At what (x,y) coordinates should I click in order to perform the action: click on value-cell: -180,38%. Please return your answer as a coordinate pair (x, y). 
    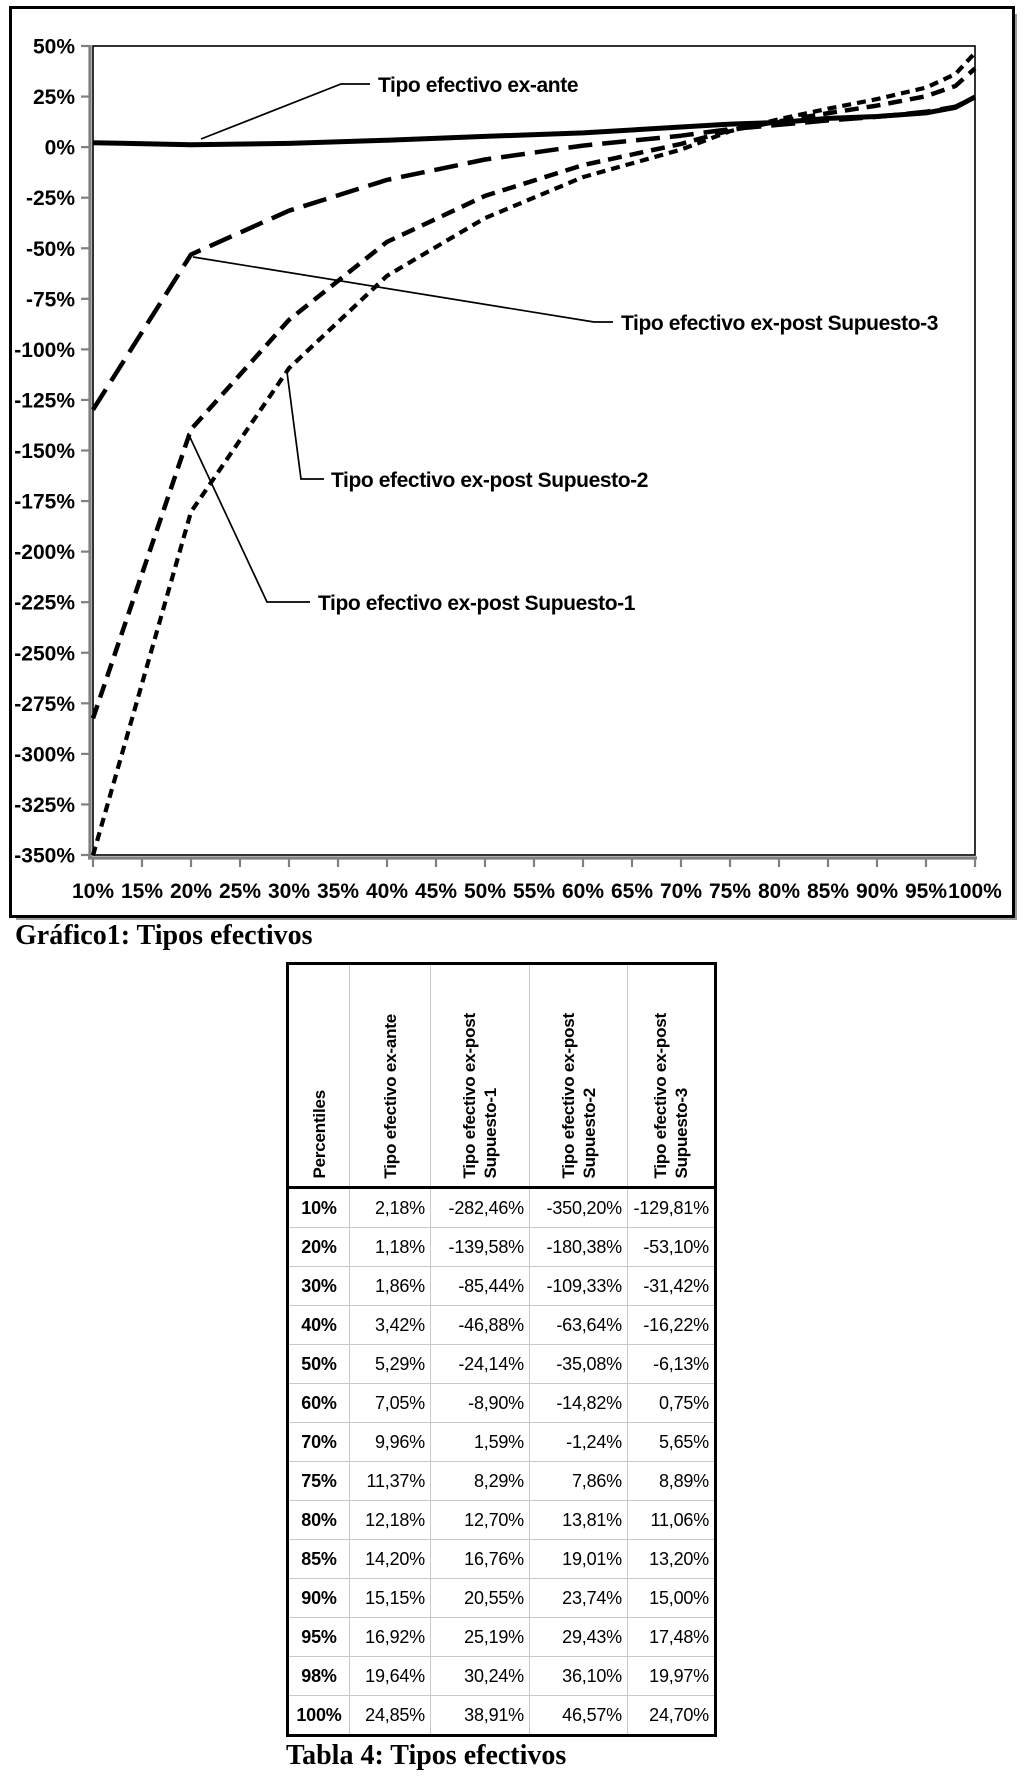
    Looking at the image, I should click on (578, 1247).